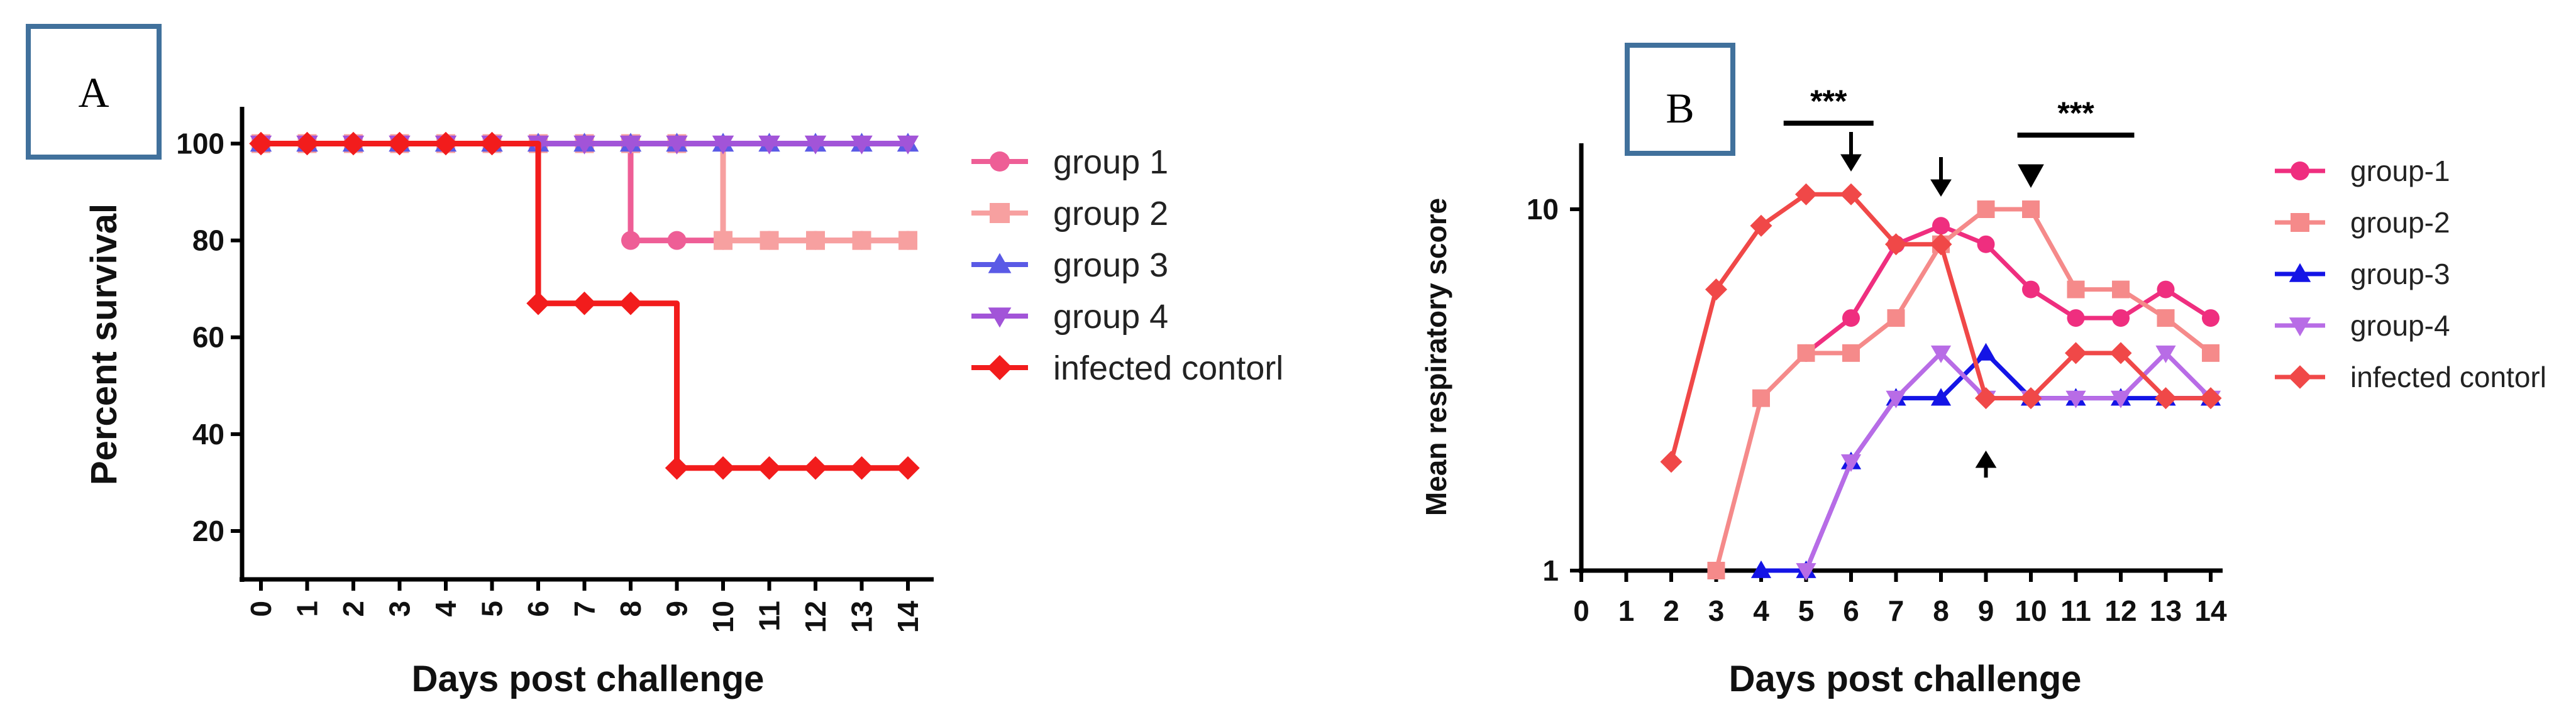 The height and width of the screenshot is (717, 2576). What do you see at coordinates (1110, 162) in the screenshot?
I see `legend-label: group 1` at bounding box center [1110, 162].